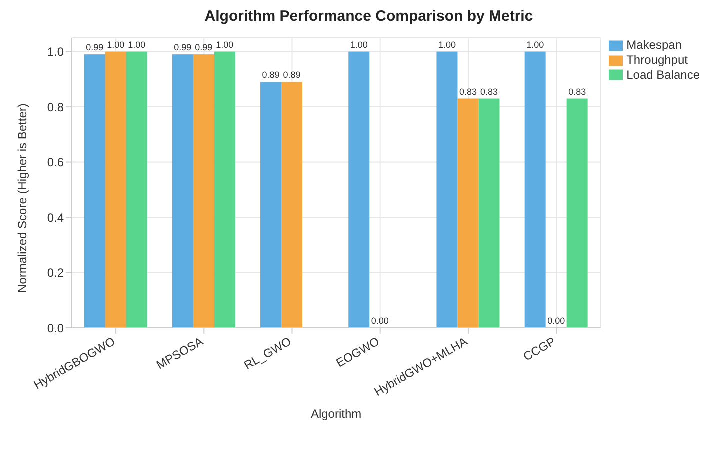  I want to click on y-tick-label: 0.2, so click(55, 273).